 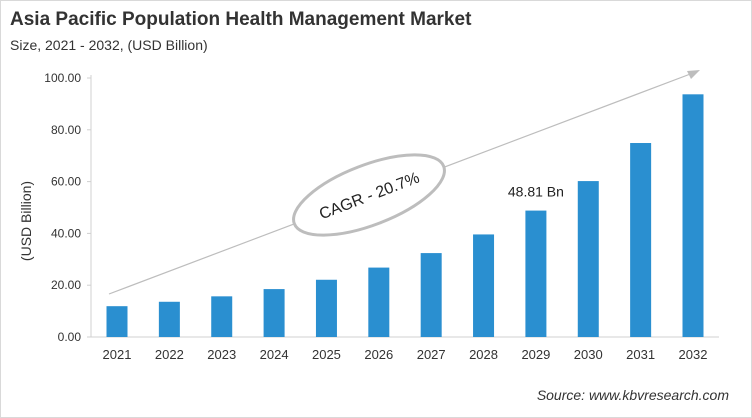 I want to click on y-axis-label: (USD Billion), so click(x=26, y=221).